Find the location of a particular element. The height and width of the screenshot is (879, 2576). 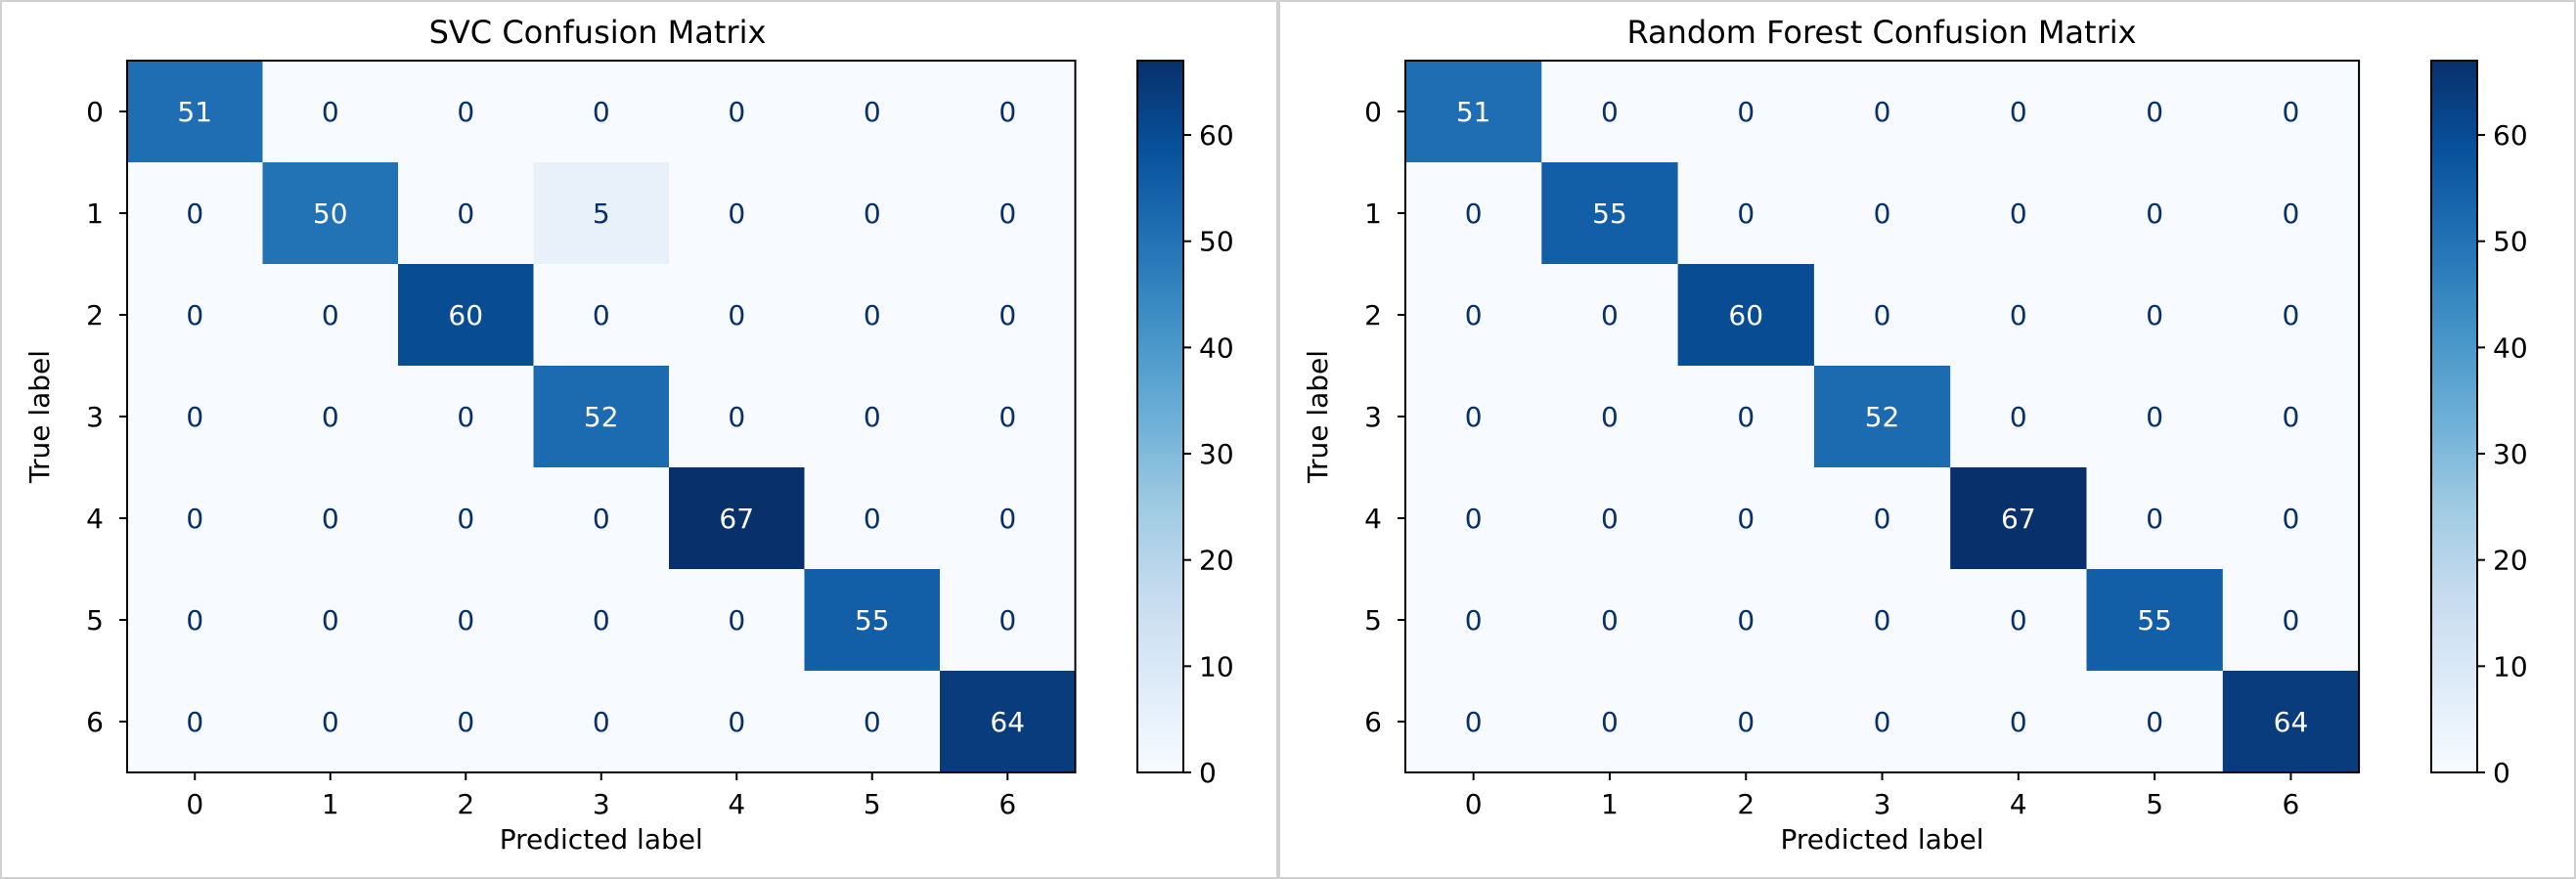

y-tick-label: 1 is located at coordinates (95, 214).